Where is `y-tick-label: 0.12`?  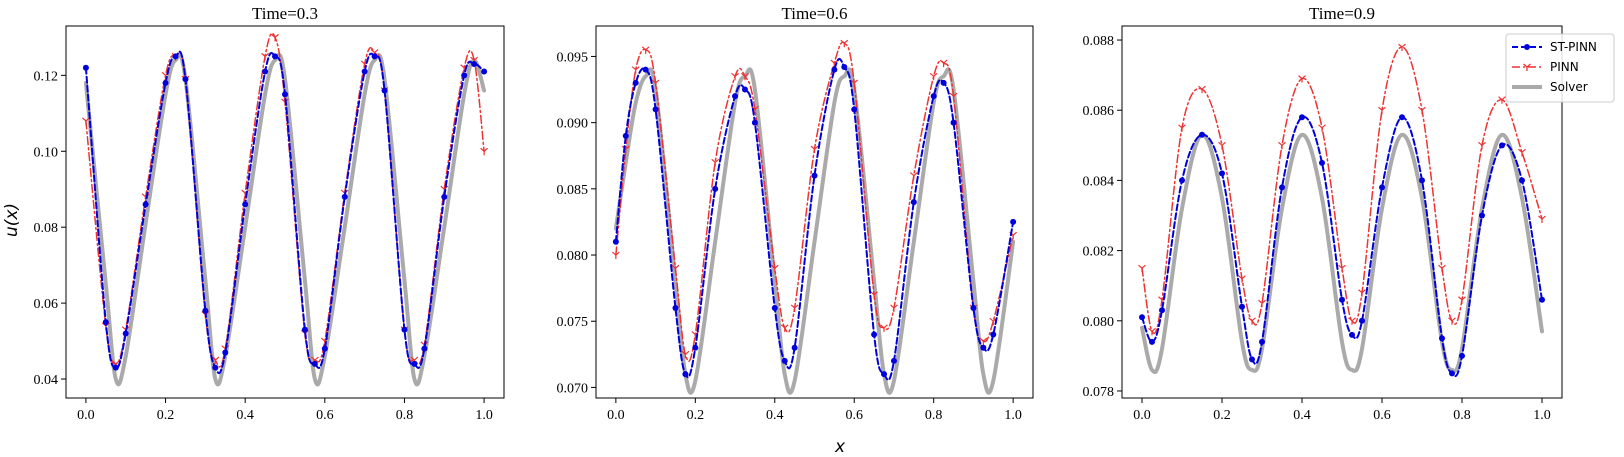
y-tick-label: 0.12 is located at coordinates (46, 76).